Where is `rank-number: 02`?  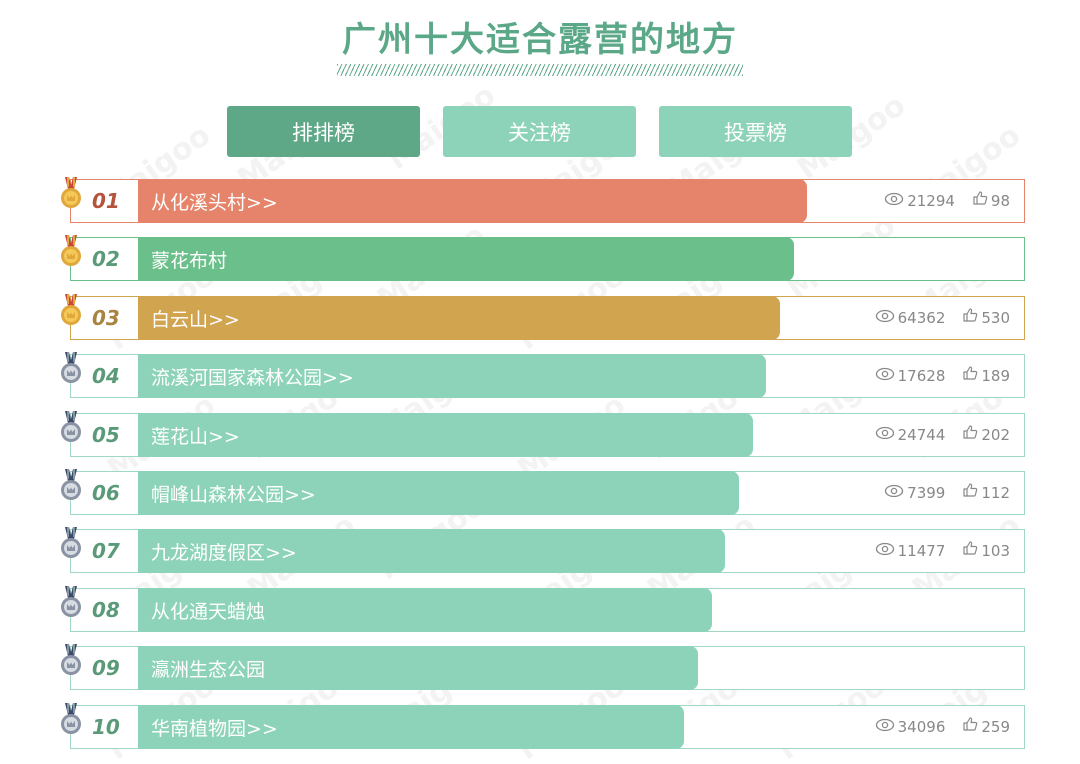 rank-number: 02 is located at coordinates (106, 259).